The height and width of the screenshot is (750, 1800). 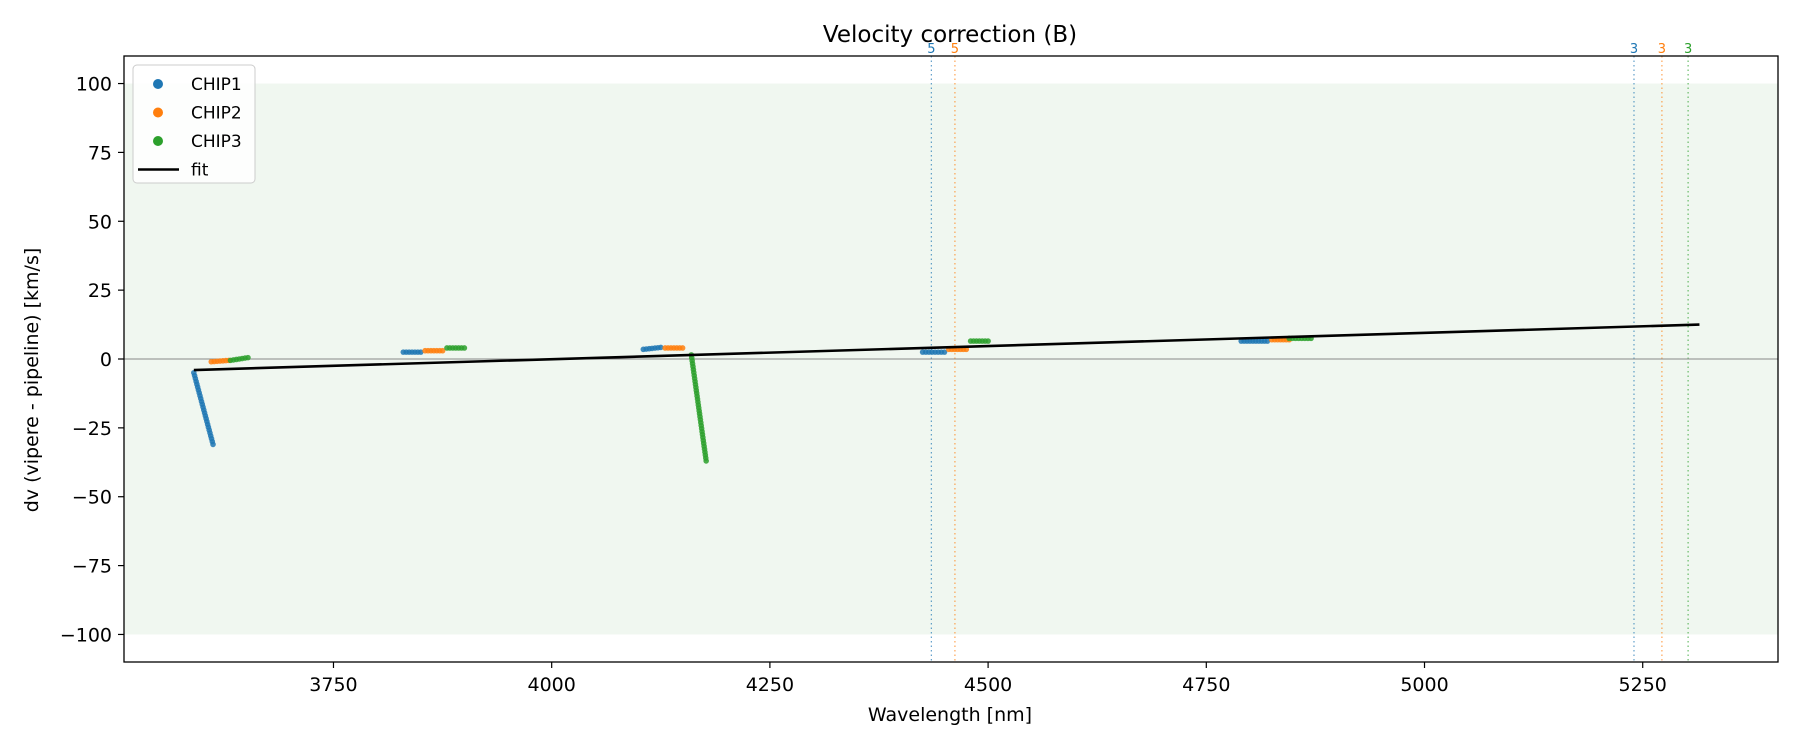 I want to click on x-tick-label: 4250, so click(x=770, y=685).